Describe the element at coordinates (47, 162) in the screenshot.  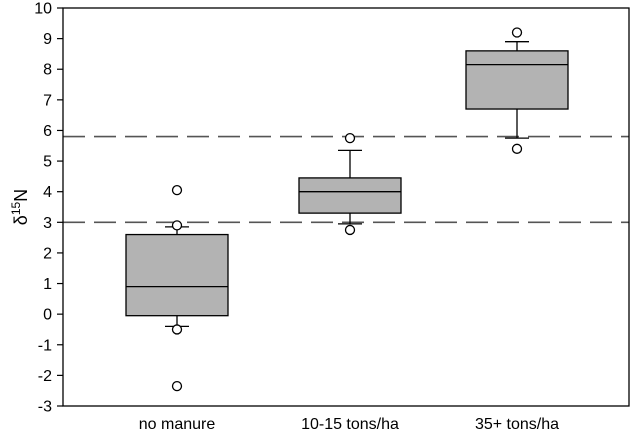
I see `y-tick-label: 5` at that location.